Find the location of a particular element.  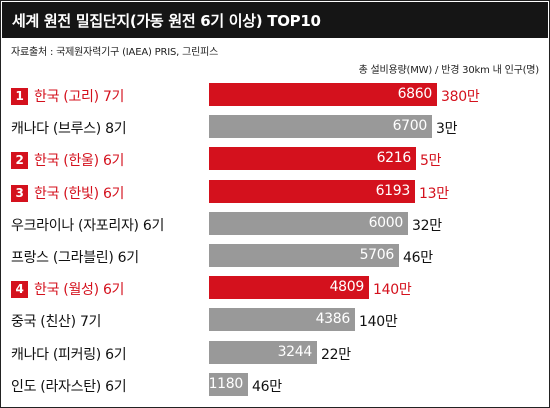

population-label: 13만 is located at coordinates (434, 193).